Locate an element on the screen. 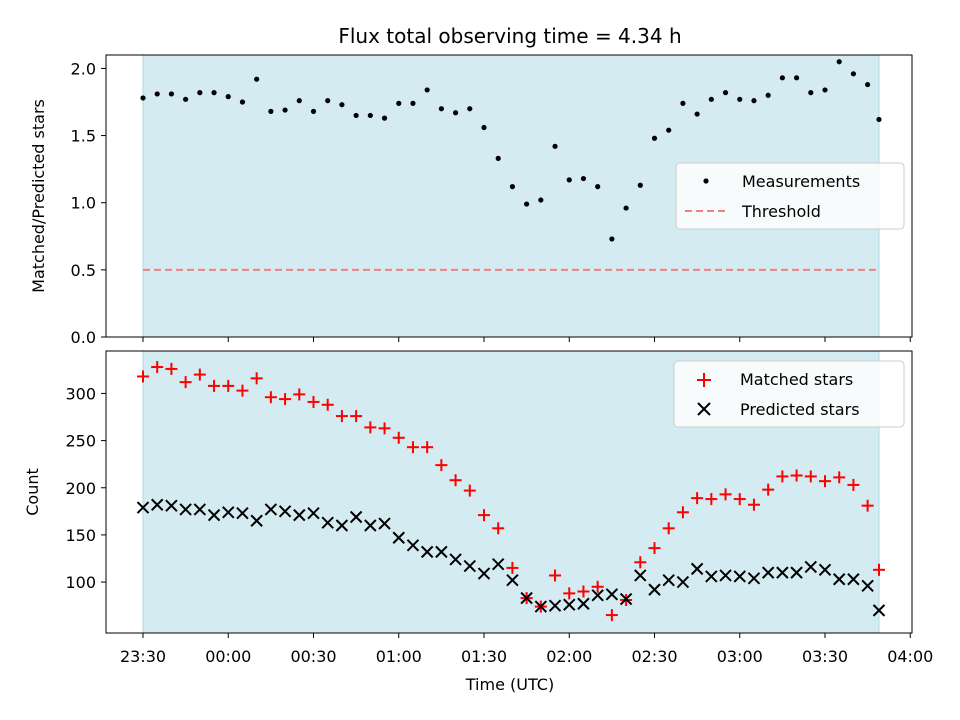  xtick-label: 00:30 is located at coordinates (313, 656).